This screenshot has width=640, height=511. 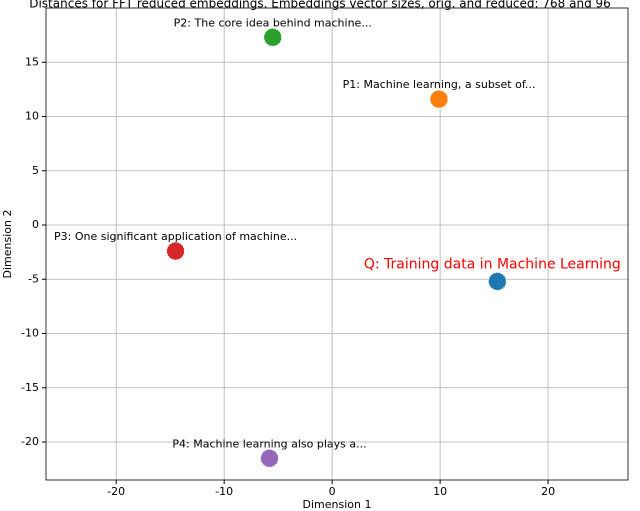 What do you see at coordinates (224, 491) in the screenshot?
I see `x-tick-label: -10` at bounding box center [224, 491].